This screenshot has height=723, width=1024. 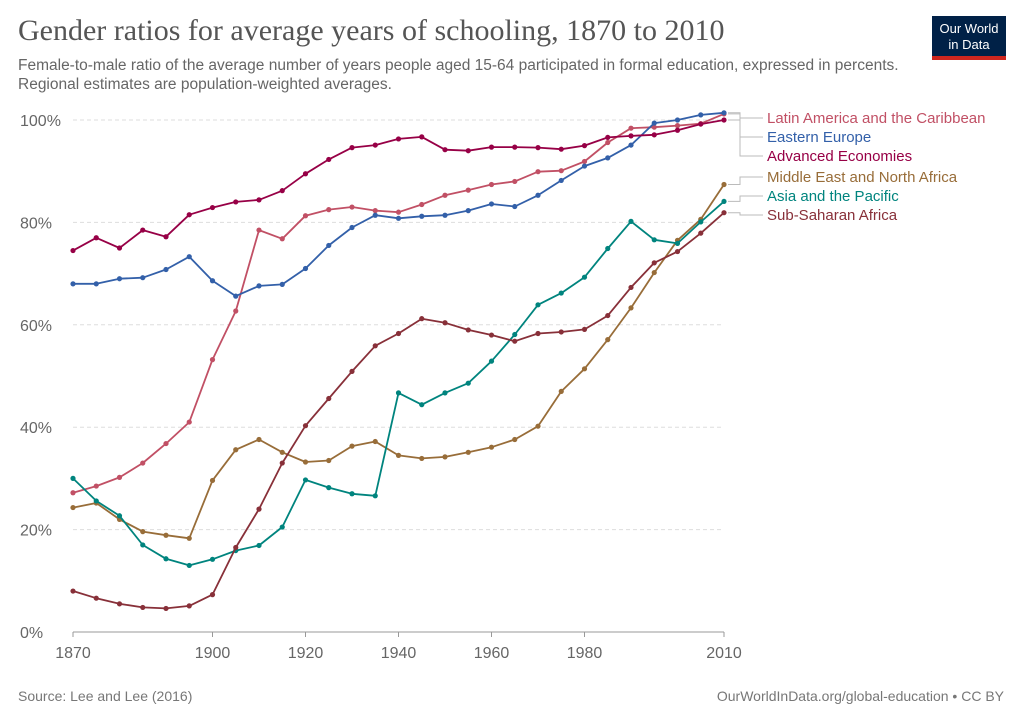 What do you see at coordinates (833, 196) in the screenshot?
I see `legend-label: Asia and the Pacific` at bounding box center [833, 196].